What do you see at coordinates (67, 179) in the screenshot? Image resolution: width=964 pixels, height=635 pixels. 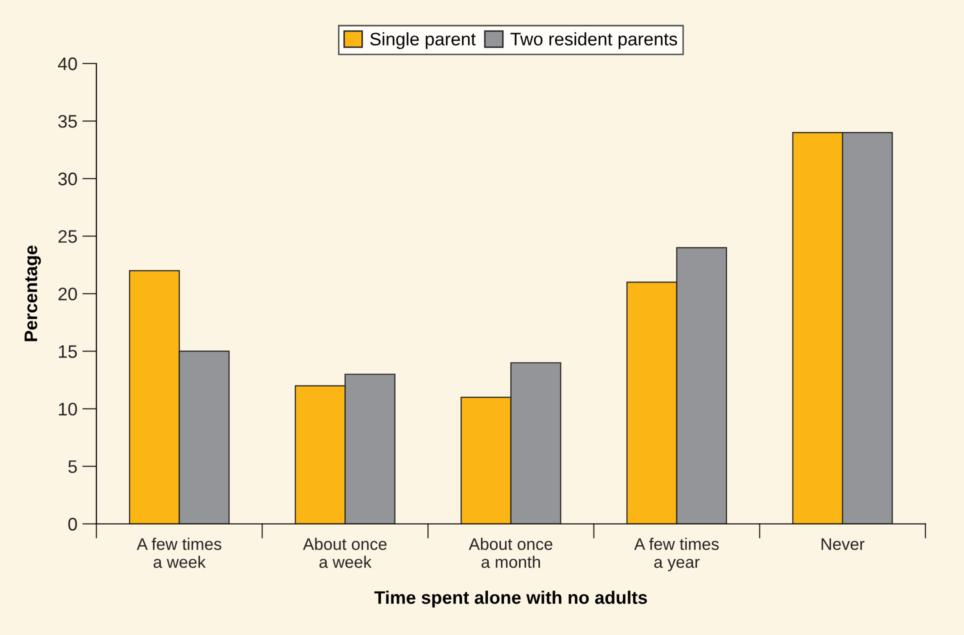 I see `y-tick-label: 30` at bounding box center [67, 179].